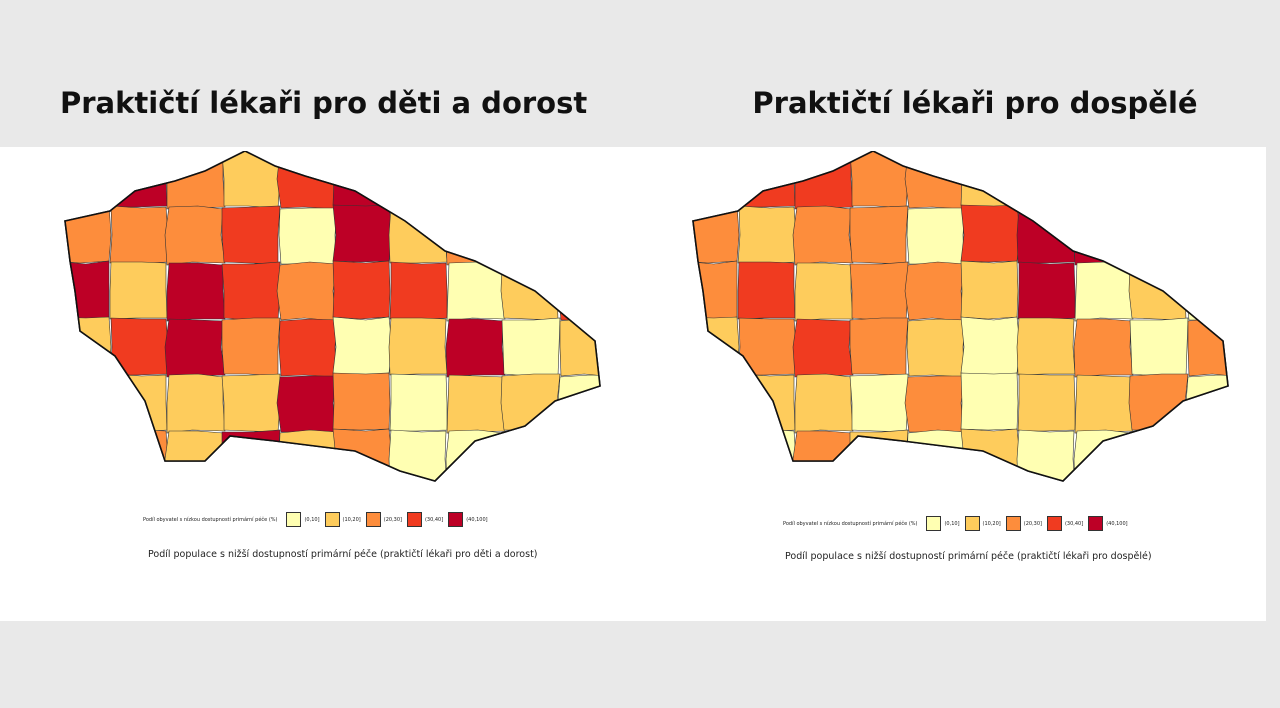 Image resolution: width=1280 pixels, height=708 pixels. What do you see at coordinates (468, 519) in the screenshot?
I see `legend-item: (40,100]` at bounding box center [468, 519].